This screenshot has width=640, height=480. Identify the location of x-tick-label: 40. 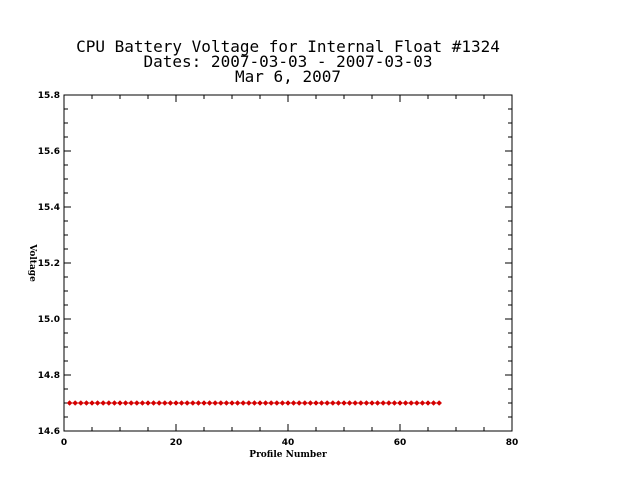
(288, 443).